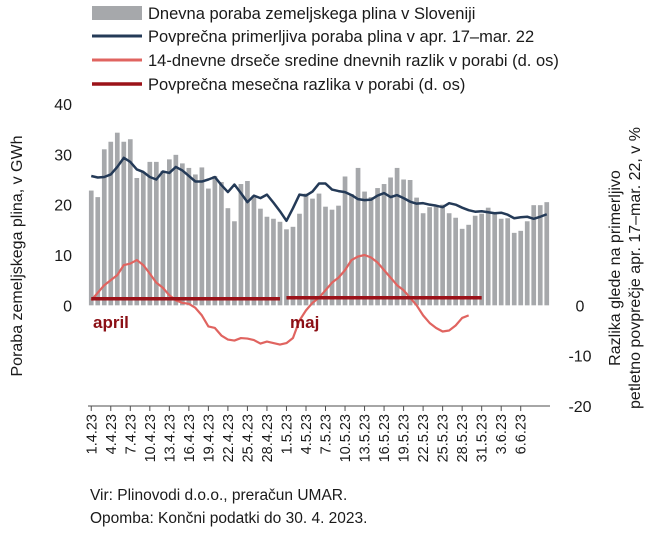 This screenshot has height=535, width=651. I want to click on x-tick-label: 16.4.23, so click(190, 438).